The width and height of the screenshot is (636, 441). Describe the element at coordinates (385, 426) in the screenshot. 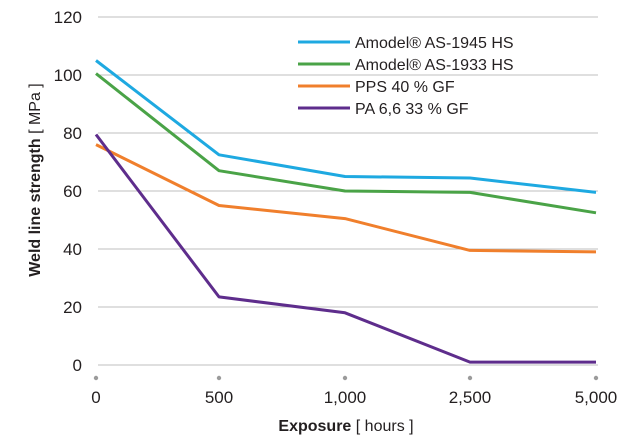

I see `x-axis-title-unit: [ hours ]` at that location.